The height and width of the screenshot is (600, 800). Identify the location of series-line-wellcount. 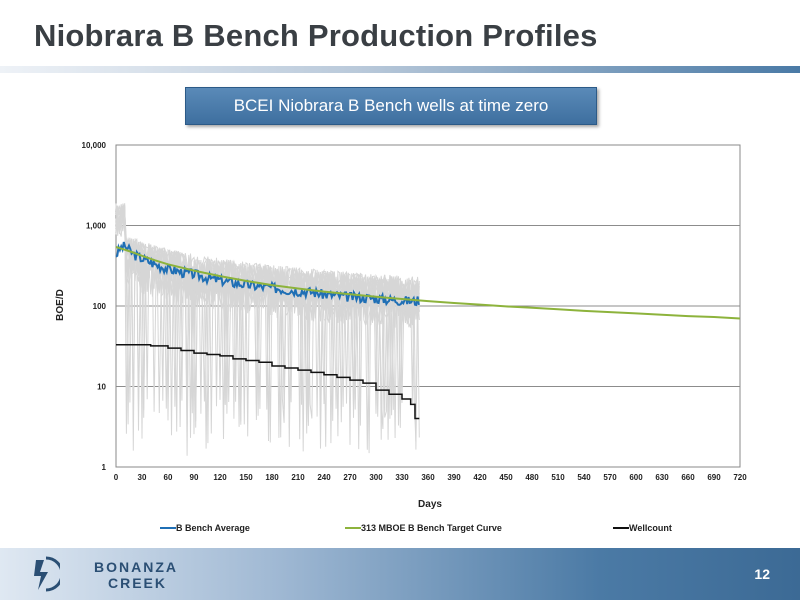
(268, 382).